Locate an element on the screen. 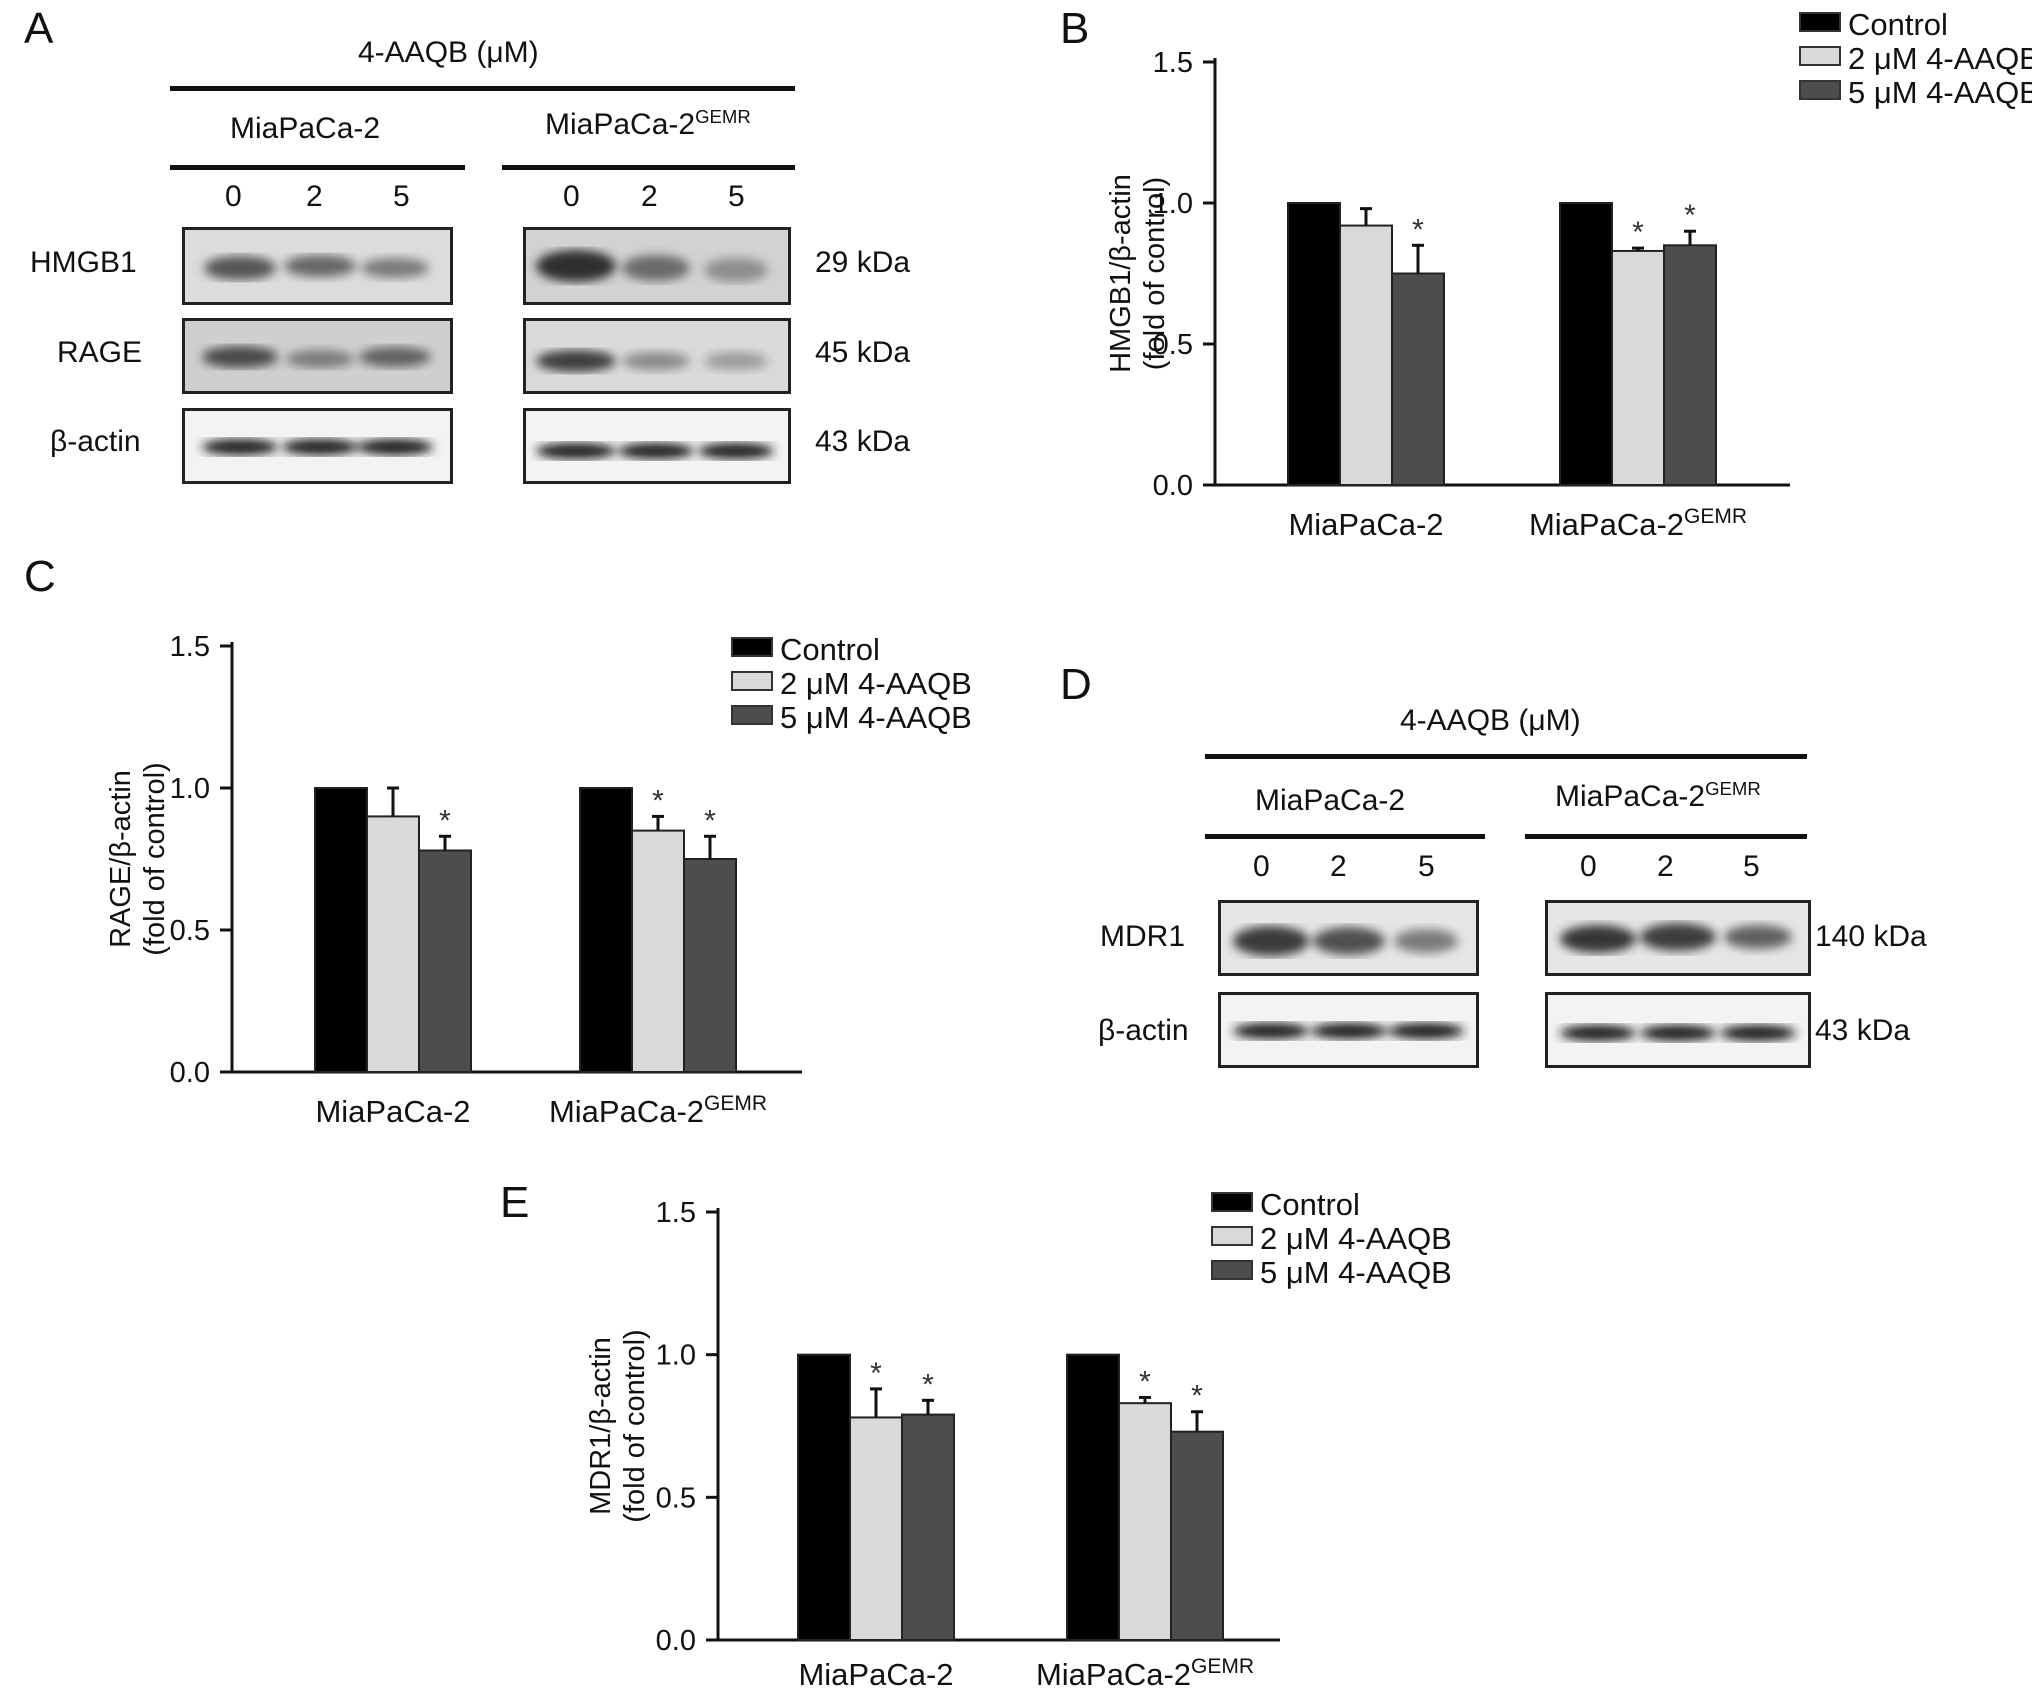 This screenshot has width=2032, height=1700. size-label-beta-actin: 43 kDa is located at coordinates (863, 441).